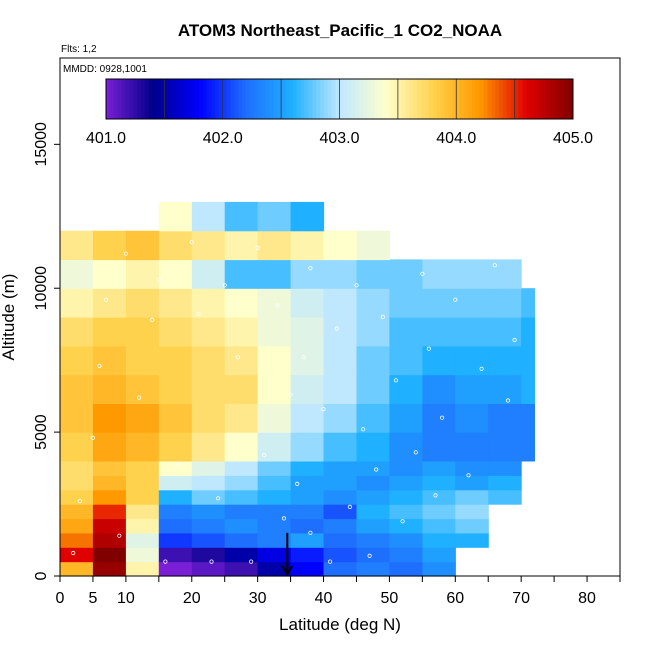 This screenshot has width=650, height=650. I want to click on x-tick-label: 70, so click(521, 598).